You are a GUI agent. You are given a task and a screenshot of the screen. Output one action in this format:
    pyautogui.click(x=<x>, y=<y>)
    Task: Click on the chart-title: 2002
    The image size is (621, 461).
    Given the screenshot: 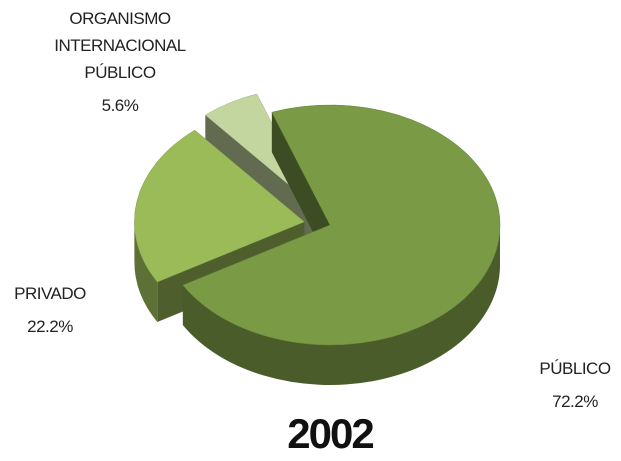 What is the action you would take?
    pyautogui.click(x=330, y=433)
    